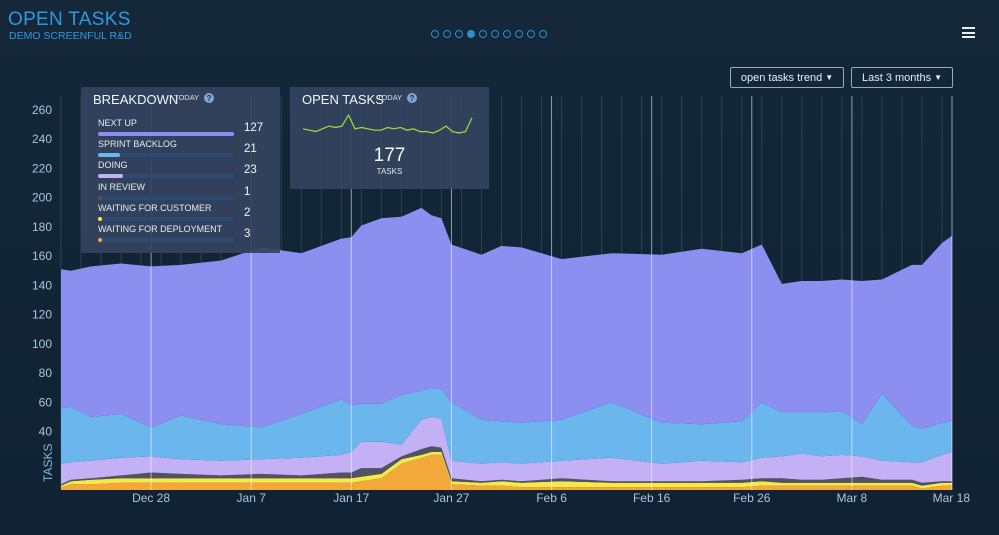  Describe the element at coordinates (42, 315) in the screenshot. I see `y-tick-label: 120` at that location.